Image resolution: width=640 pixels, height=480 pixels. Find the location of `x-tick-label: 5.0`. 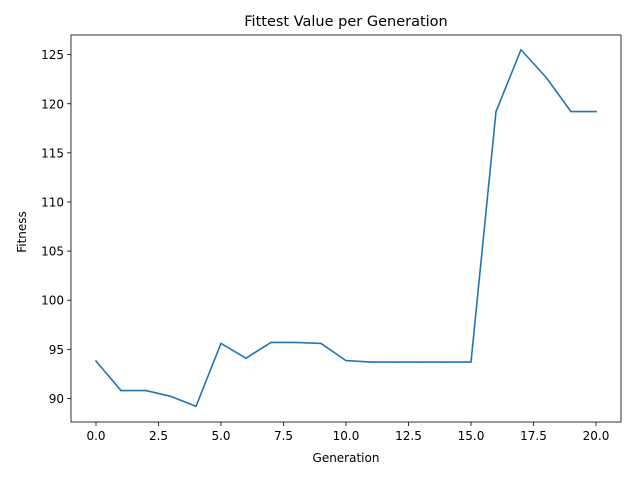

x-tick-label: 5.0 is located at coordinates (220, 436).